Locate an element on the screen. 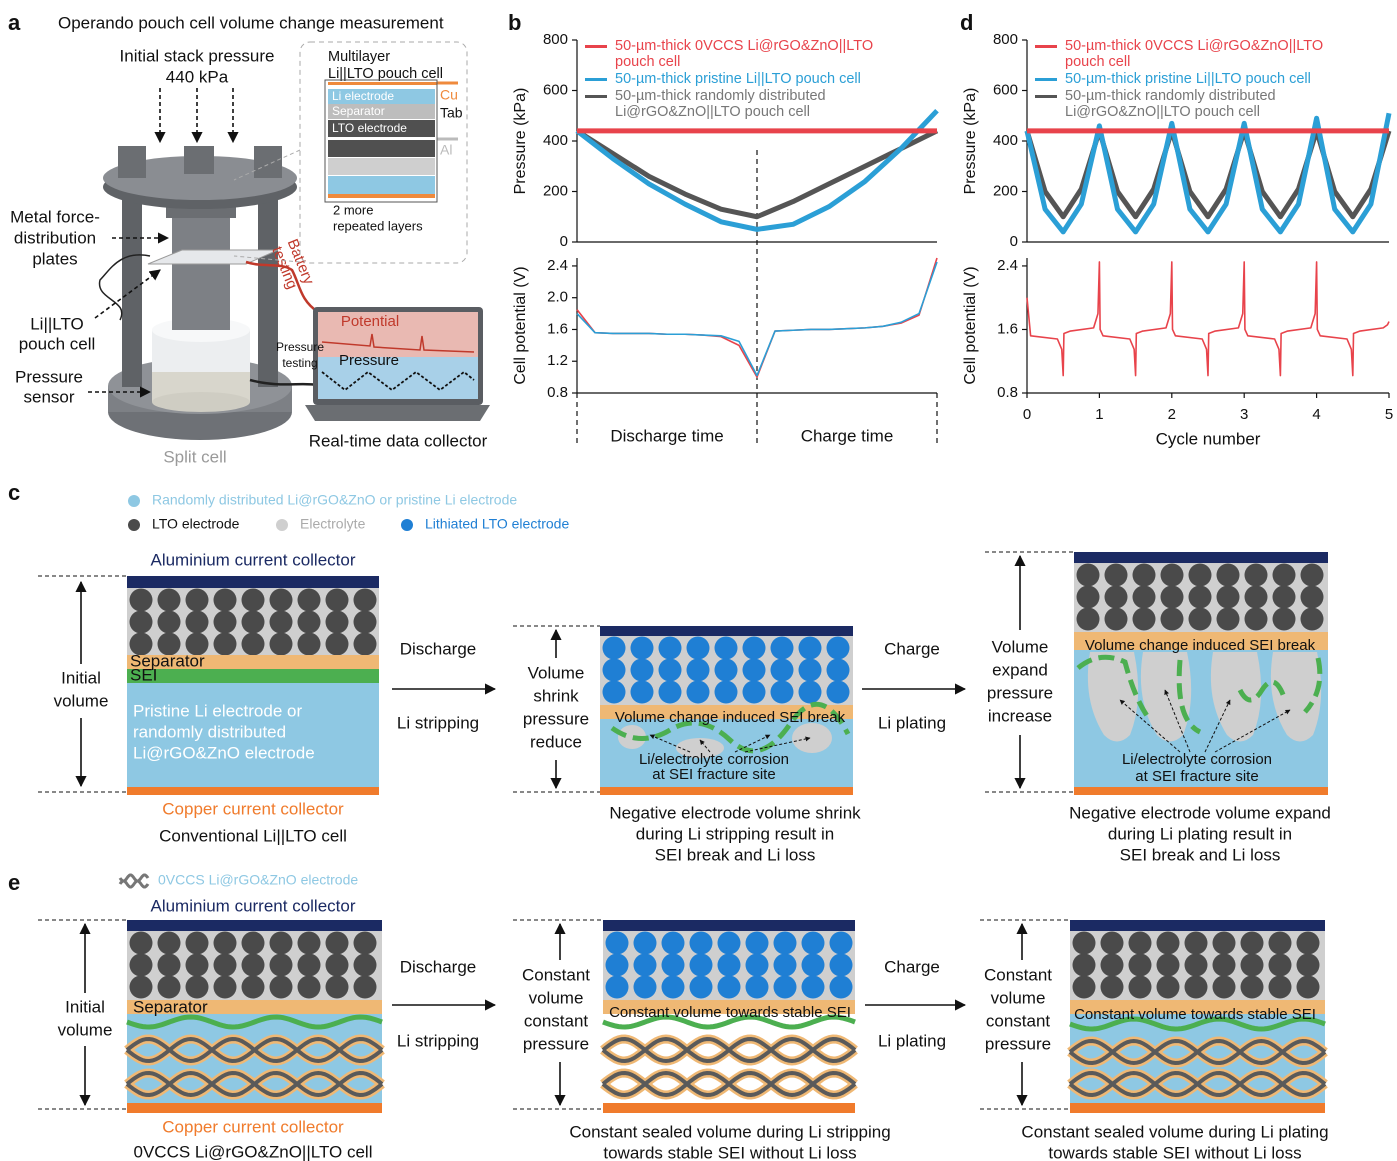 The height and width of the screenshot is (1161, 1397). label: repeated layers is located at coordinates (378, 225).